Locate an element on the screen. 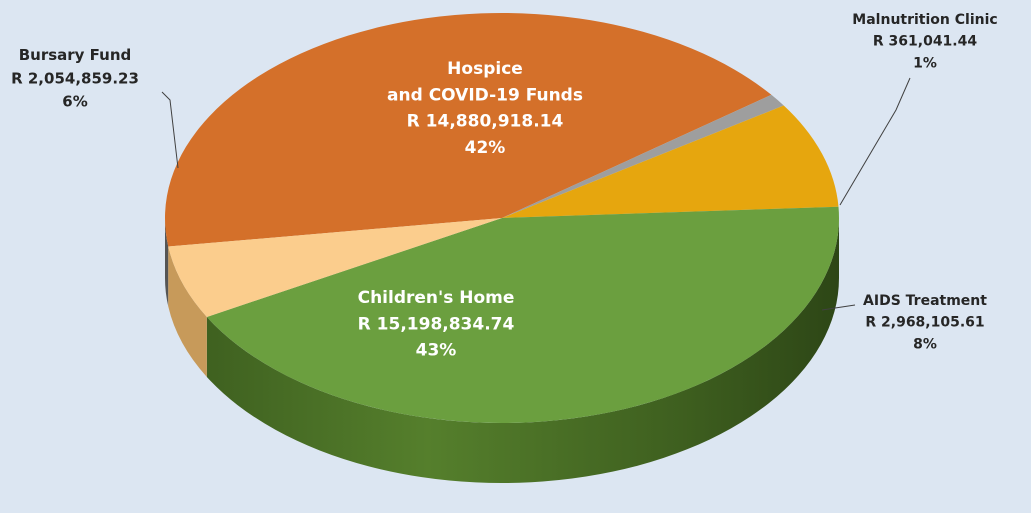 Image resolution: width=1031 pixels, height=513 pixels. slice-label-percent: 1% is located at coordinates (925, 63).